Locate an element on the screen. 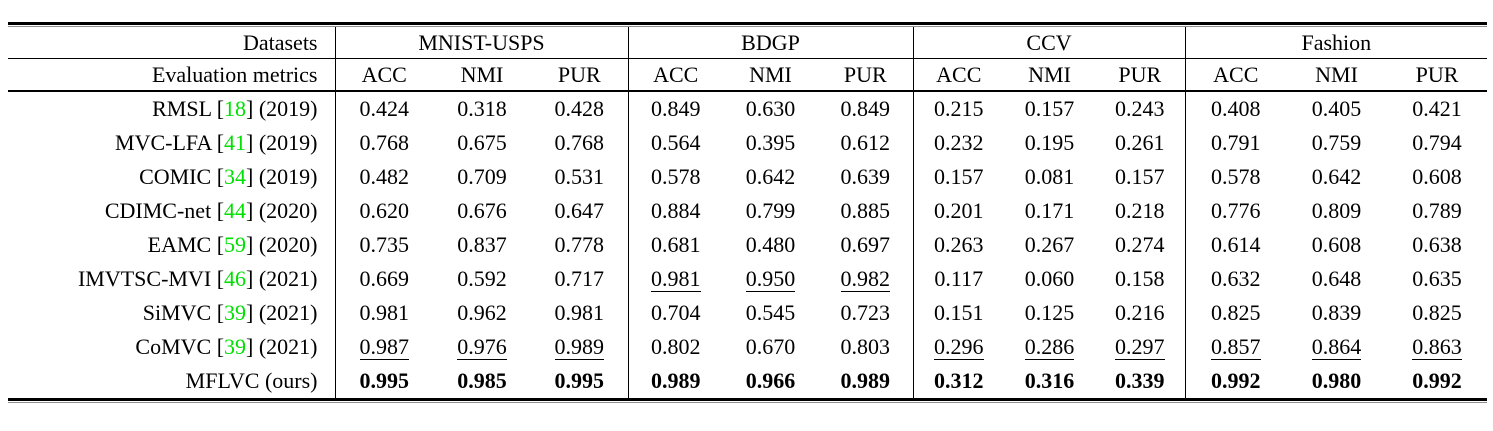 This screenshot has width=1493, height=431. value-cell: 0.612 is located at coordinates (865, 143).